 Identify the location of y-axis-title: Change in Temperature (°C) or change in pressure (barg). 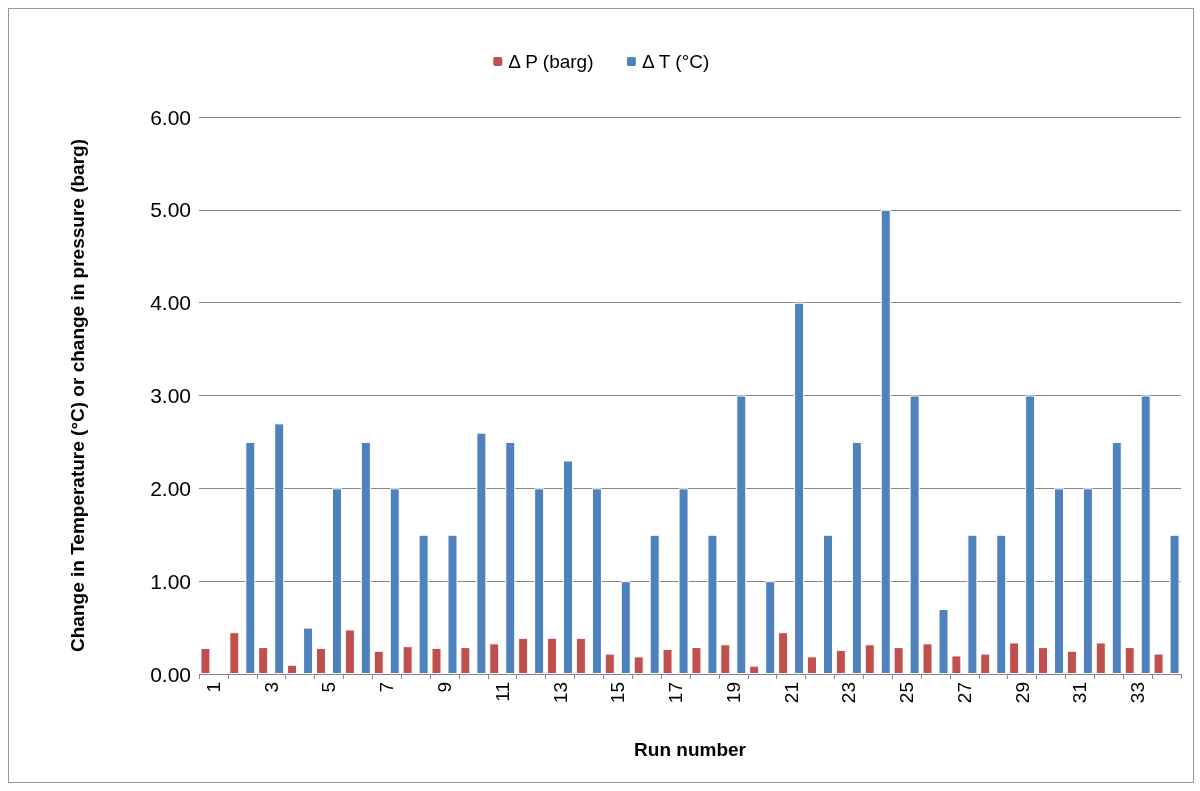
(77, 395).